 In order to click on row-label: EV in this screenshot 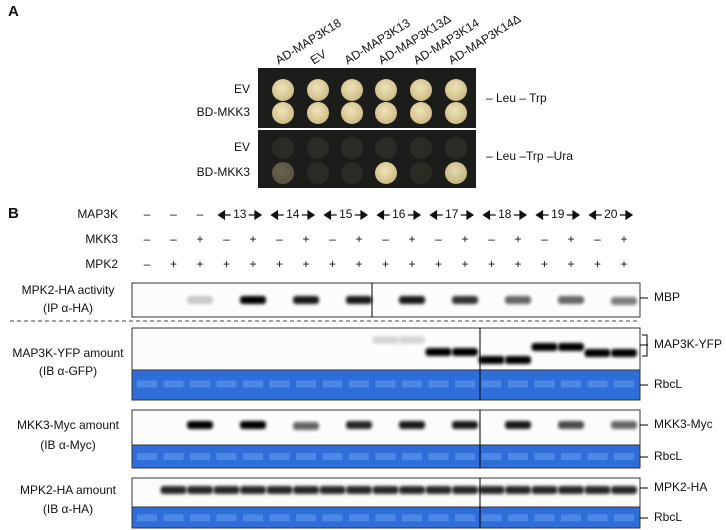, I will do `click(242, 89)`.